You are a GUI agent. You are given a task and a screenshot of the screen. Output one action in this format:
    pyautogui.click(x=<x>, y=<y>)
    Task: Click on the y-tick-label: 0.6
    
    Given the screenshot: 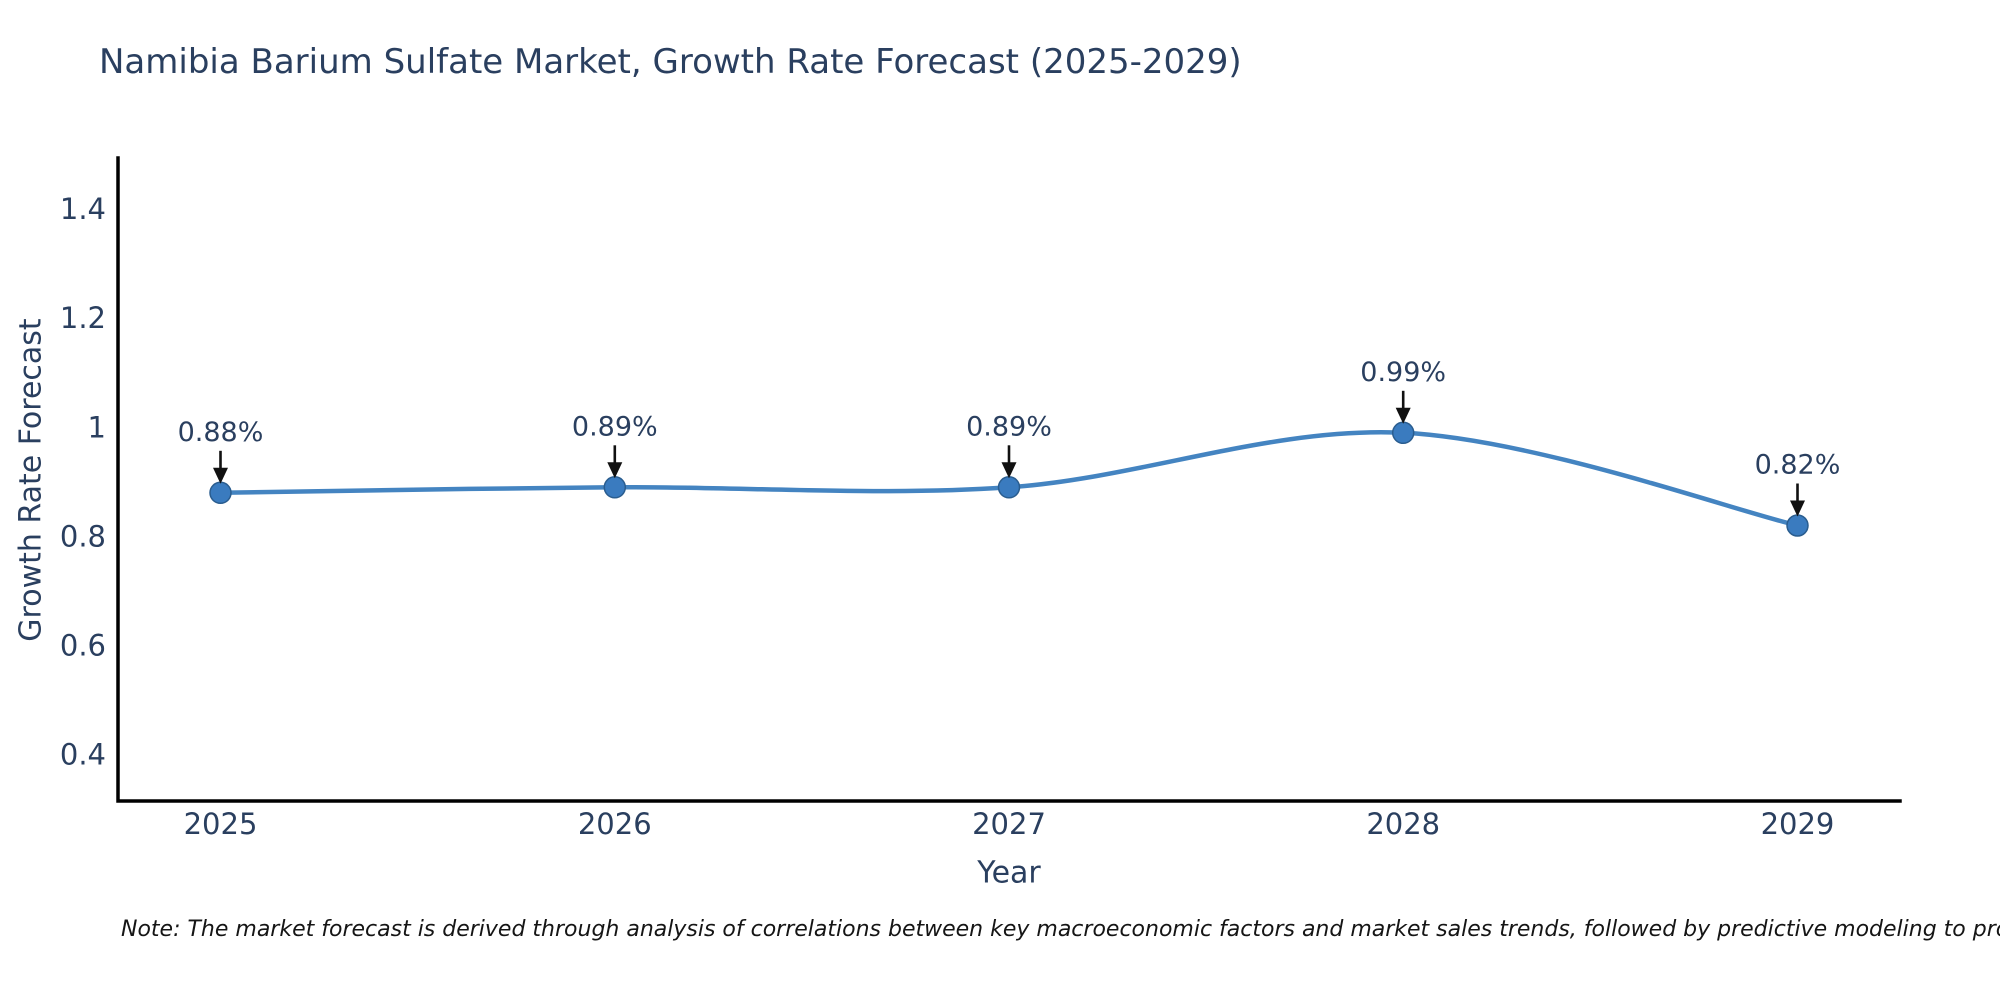 What is the action you would take?
    pyautogui.click(x=83, y=646)
    